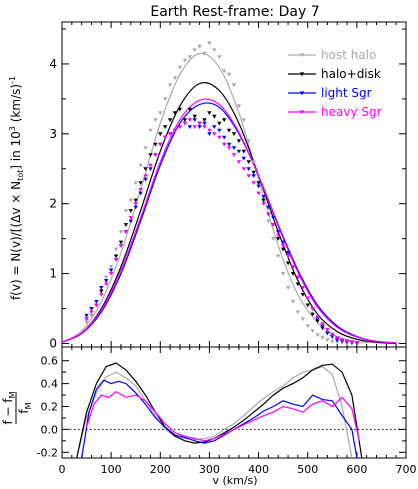  I want to click on ylabel-close: ] in 10, so click(16, 150).